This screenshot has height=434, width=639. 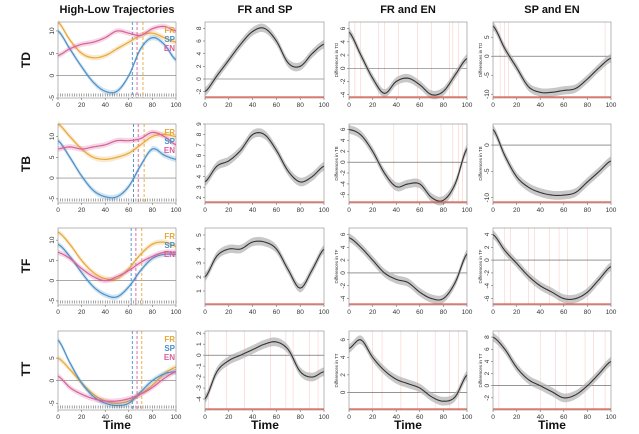 I want to click on diff-ylabel-TB-2: Differences in TB, so click(x=480, y=163).